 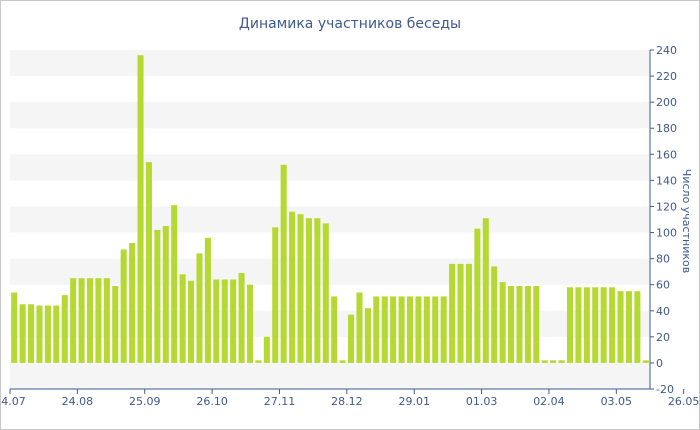 What do you see at coordinates (280, 401) in the screenshot?
I see `x-tick-label: 27.11` at bounding box center [280, 401].